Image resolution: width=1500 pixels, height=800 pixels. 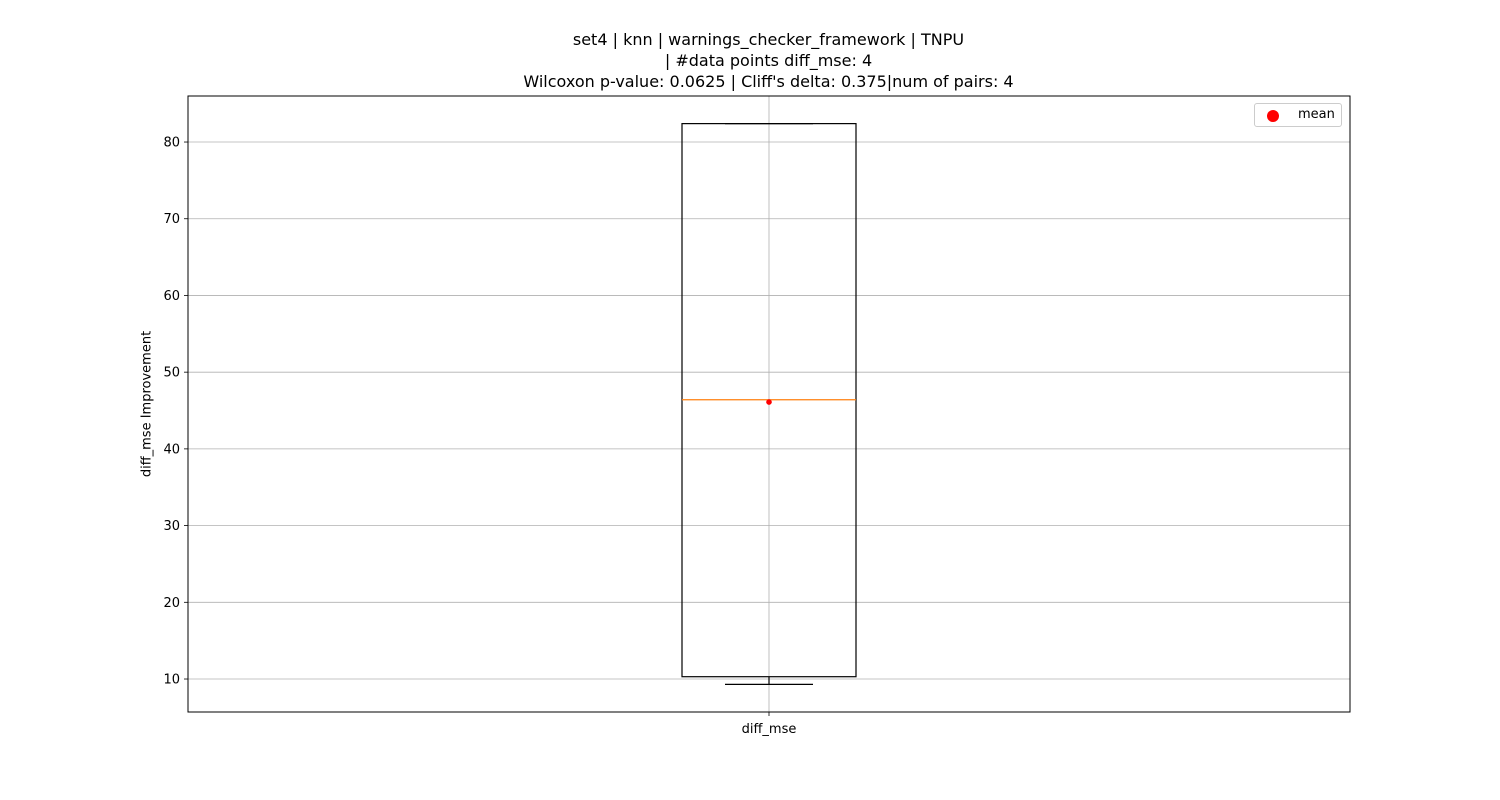 I want to click on mean-marker, so click(x=769, y=402).